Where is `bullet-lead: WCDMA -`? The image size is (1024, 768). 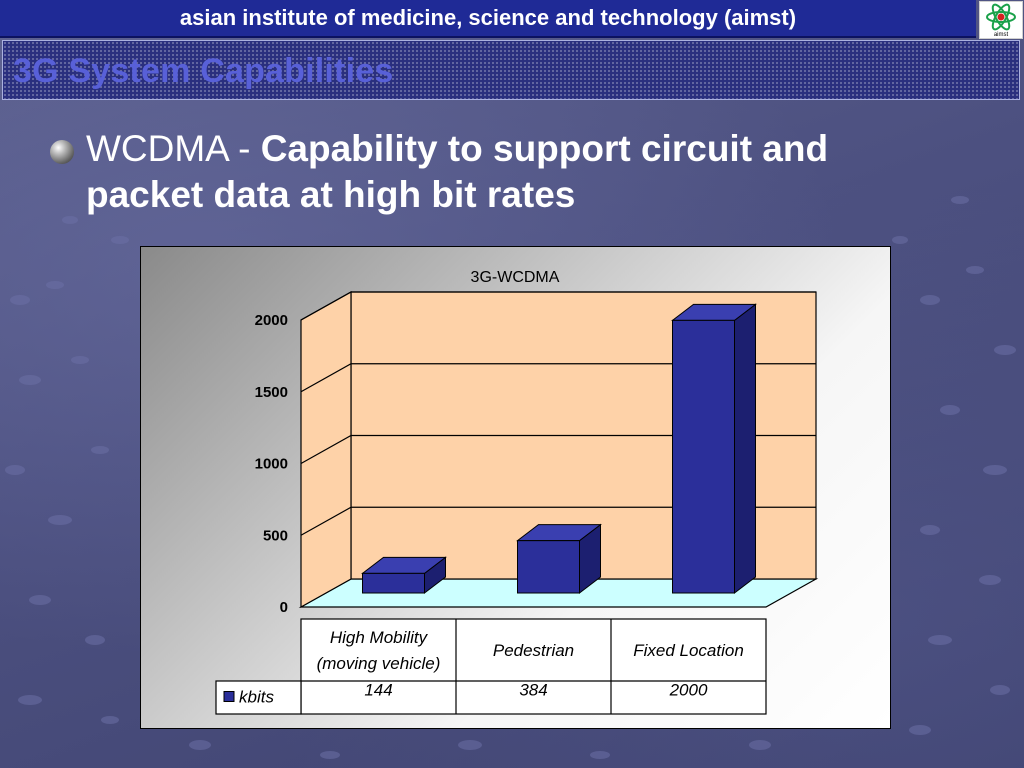 bullet-lead: WCDMA - is located at coordinates (173, 148).